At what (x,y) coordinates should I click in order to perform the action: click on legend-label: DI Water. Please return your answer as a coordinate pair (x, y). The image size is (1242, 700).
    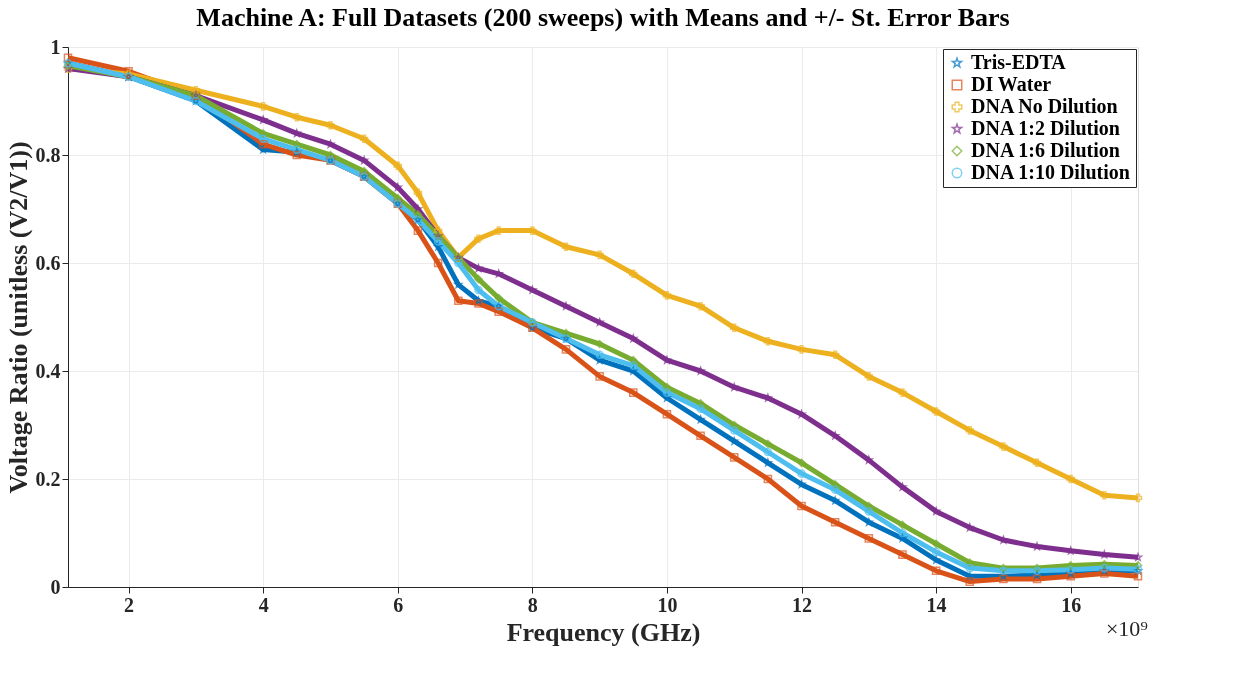
    Looking at the image, I should click on (1011, 84).